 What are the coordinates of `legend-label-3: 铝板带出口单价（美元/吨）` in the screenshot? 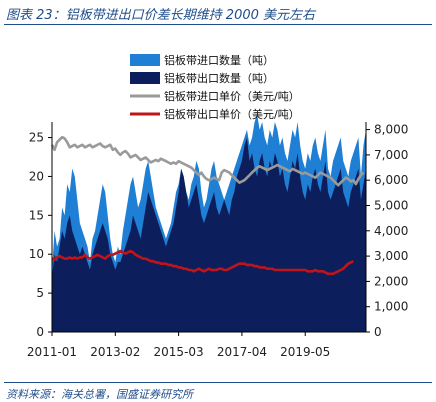 It's located at (232, 114).